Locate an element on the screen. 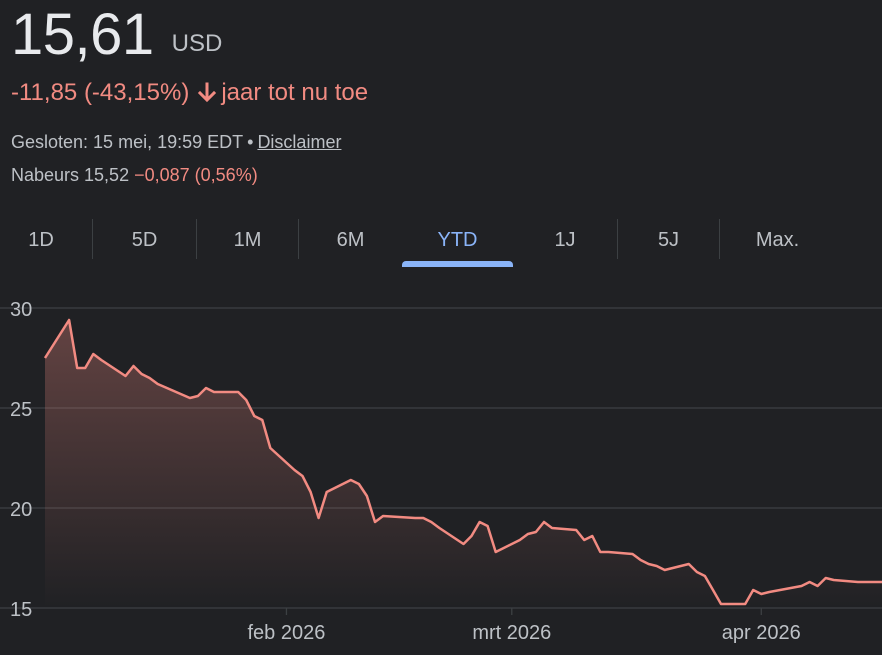  tab-6m: 6M is located at coordinates (350, 240).